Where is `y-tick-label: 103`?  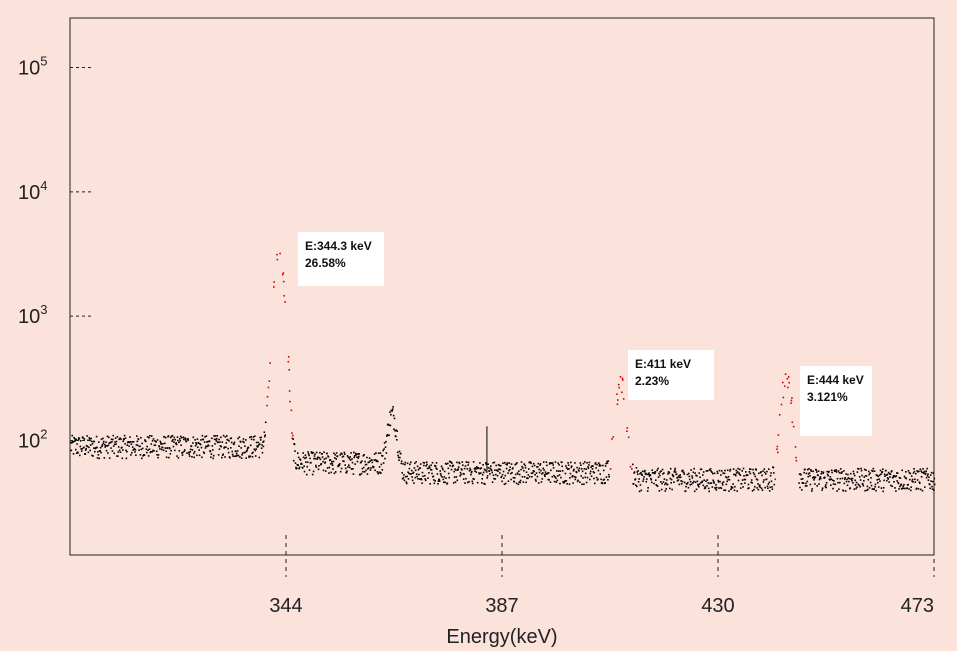 y-tick-label: 103 is located at coordinates (32, 315).